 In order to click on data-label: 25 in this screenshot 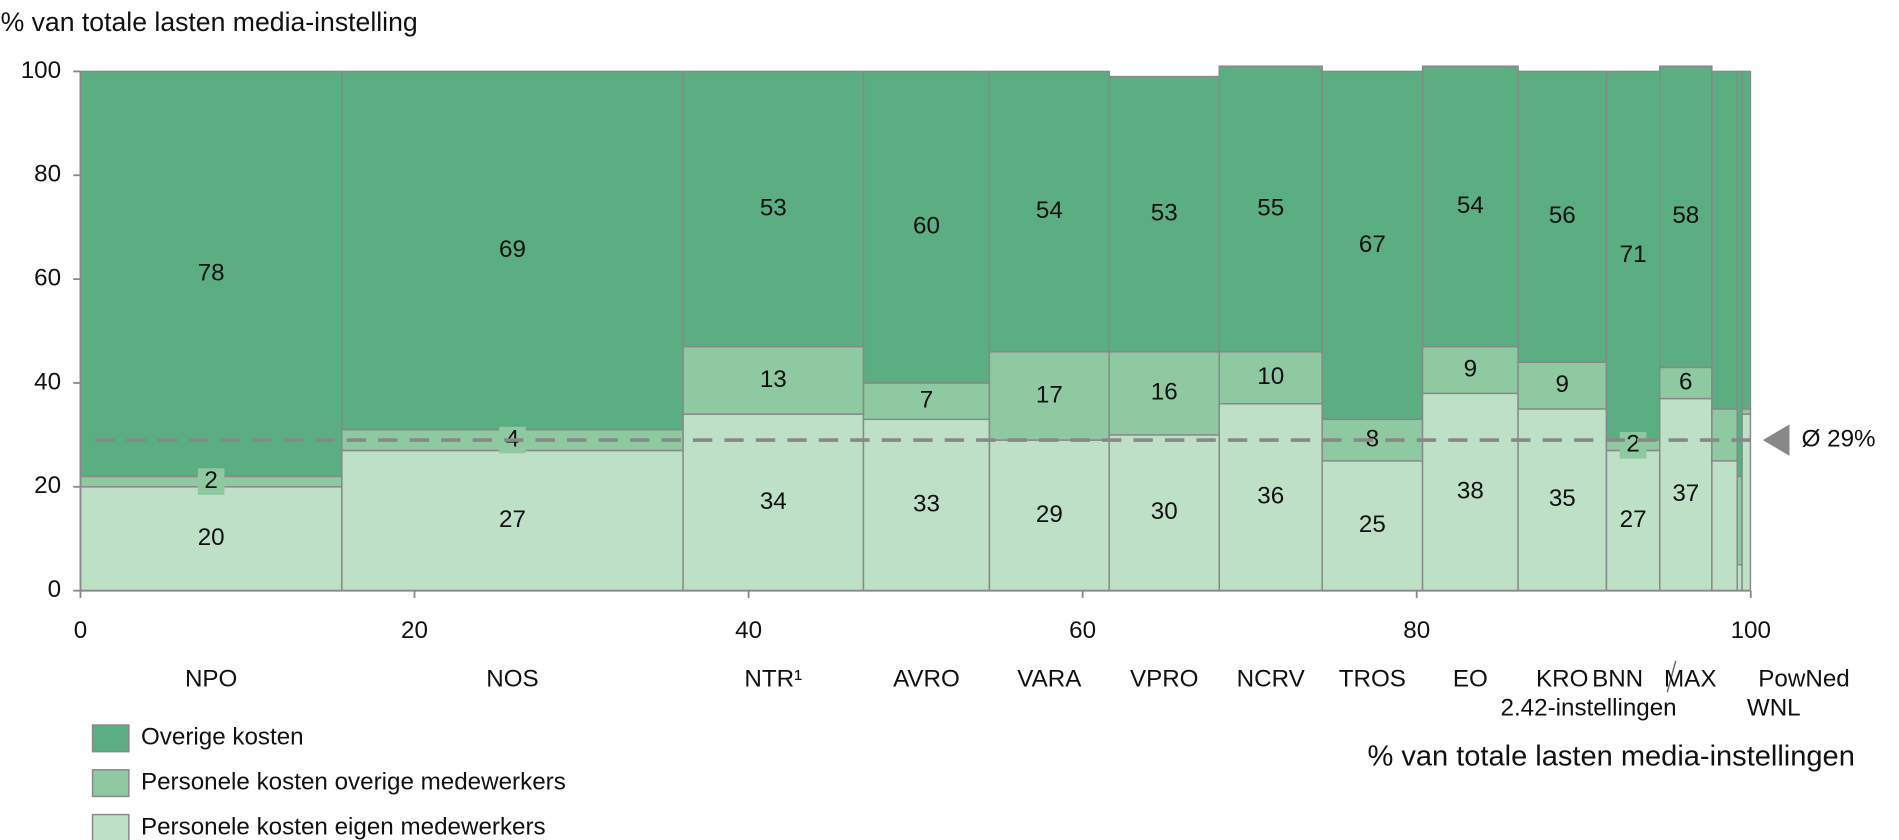, I will do `click(1372, 524)`.